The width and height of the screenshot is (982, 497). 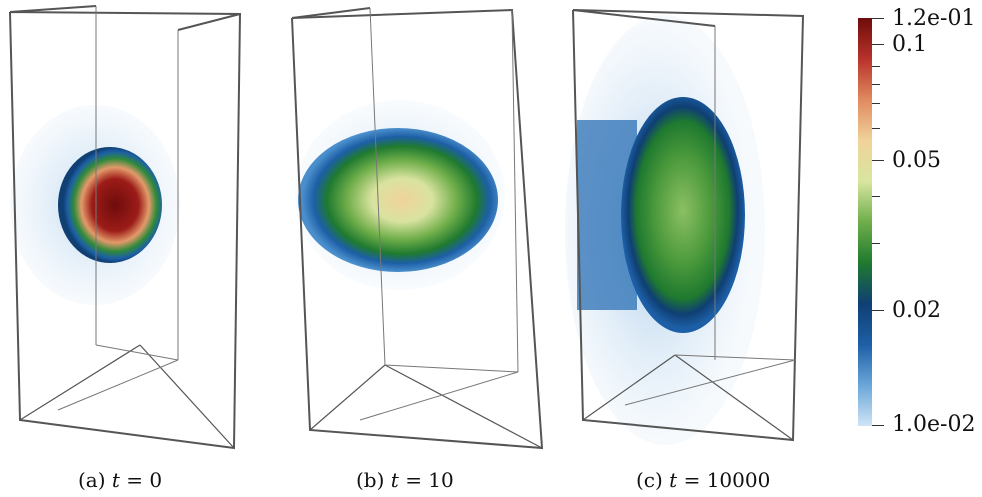 I want to click on tick-min, so click(x=878, y=425).